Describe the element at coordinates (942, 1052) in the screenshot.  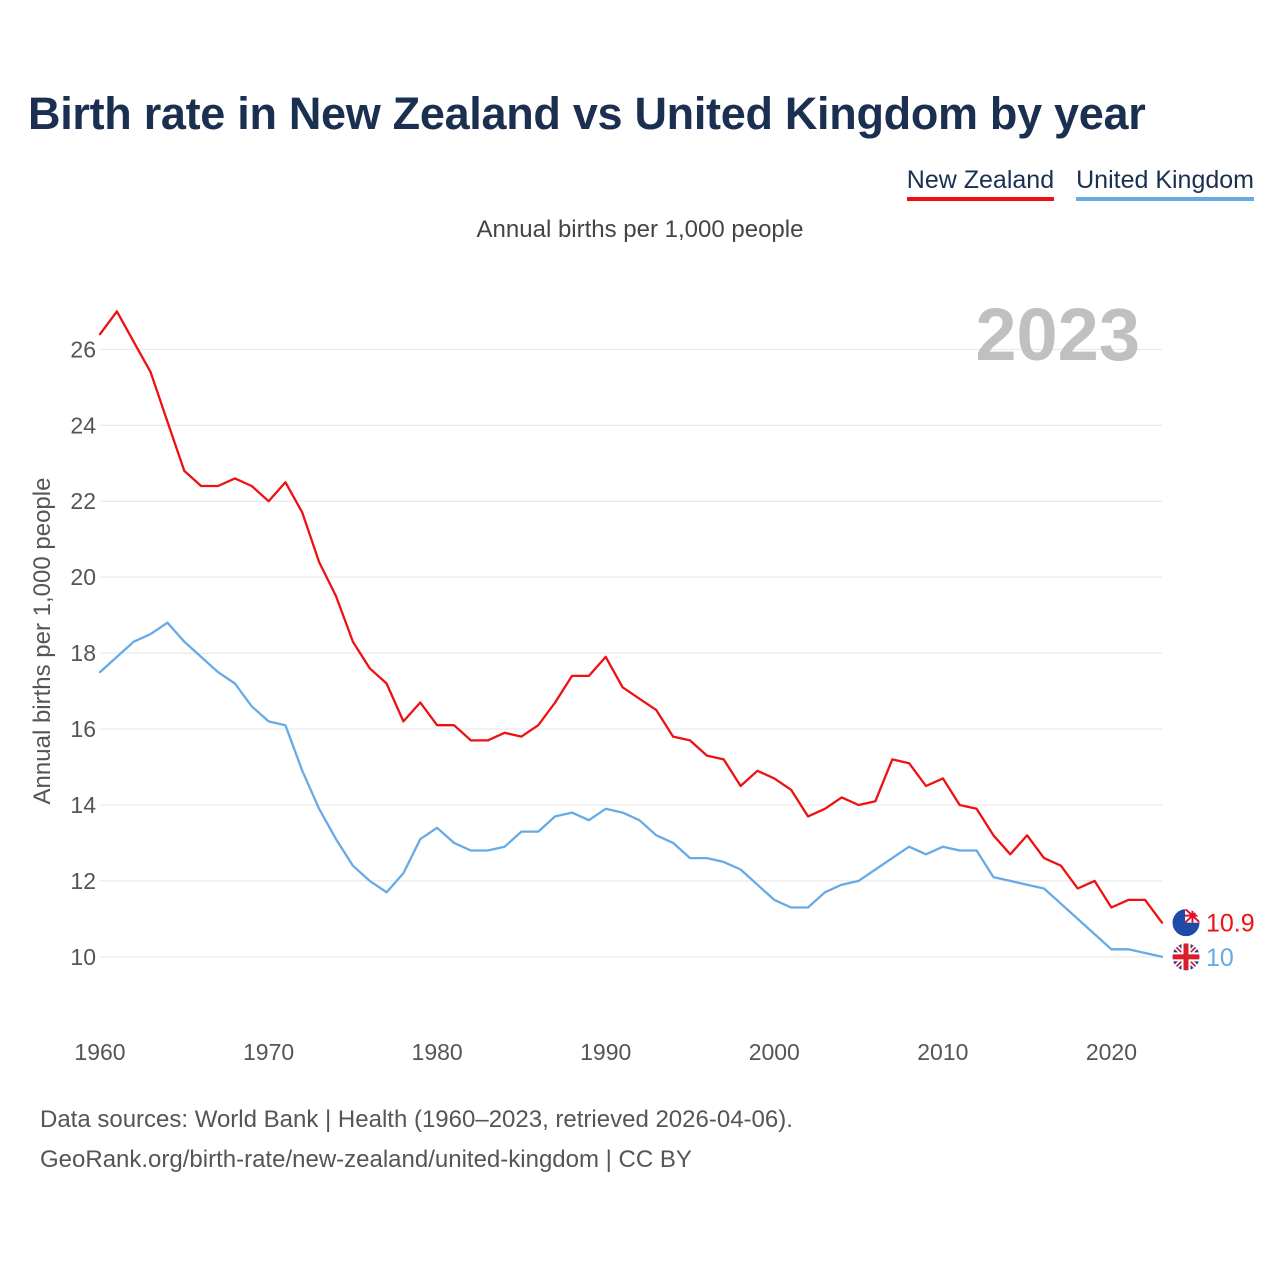
I see `x-tick-label-2010: 2010` at that location.